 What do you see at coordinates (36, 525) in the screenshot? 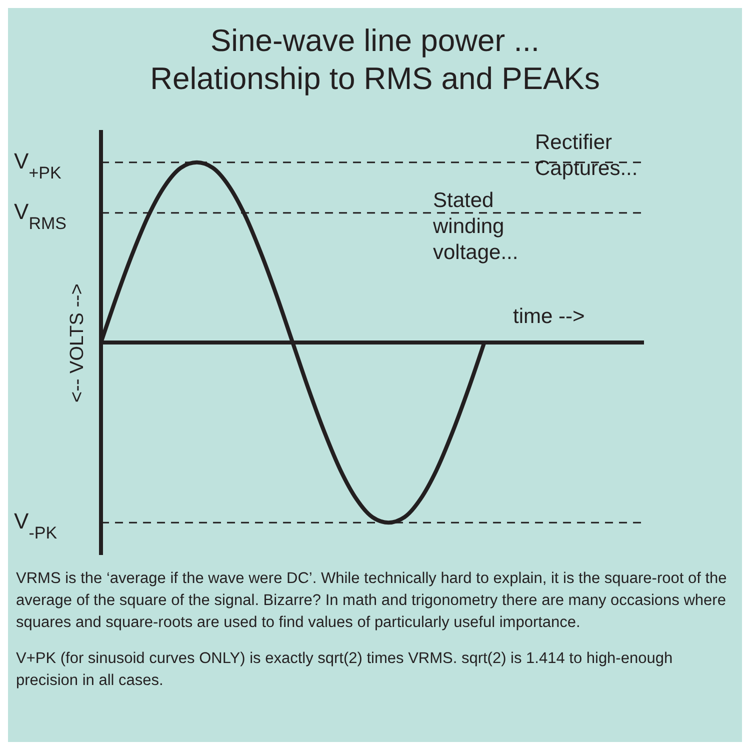
I see `ref-line-label: V$_{-PK}$` at bounding box center [36, 525].